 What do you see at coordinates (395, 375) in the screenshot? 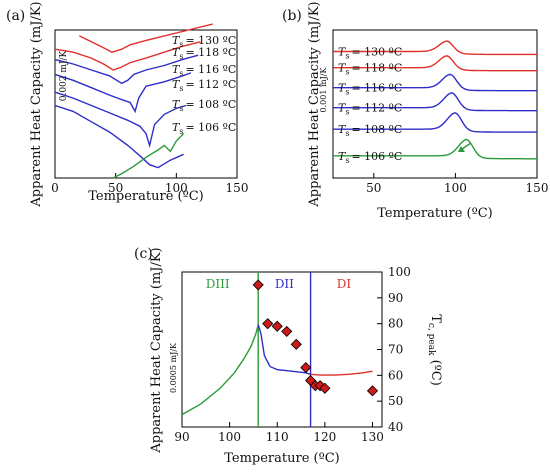
I see `panel-c-y2-tick-label: 60` at bounding box center [395, 375].